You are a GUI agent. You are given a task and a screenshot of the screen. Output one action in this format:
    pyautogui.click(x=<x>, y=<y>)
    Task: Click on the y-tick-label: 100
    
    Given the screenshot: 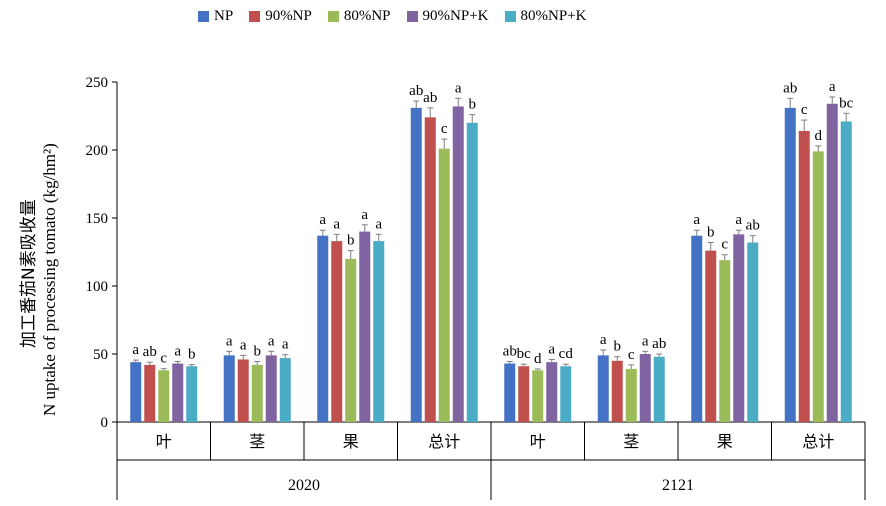 What is the action you would take?
    pyautogui.click(x=97, y=287)
    